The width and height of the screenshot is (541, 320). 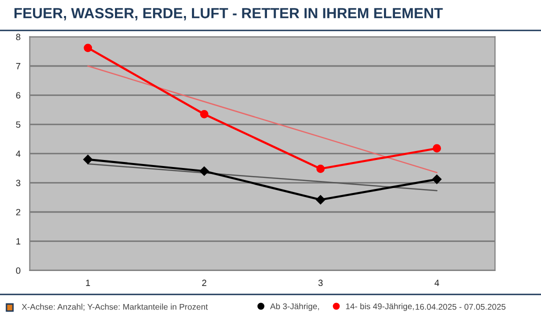 I want to click on x-tick-label: 3, so click(x=320, y=283).